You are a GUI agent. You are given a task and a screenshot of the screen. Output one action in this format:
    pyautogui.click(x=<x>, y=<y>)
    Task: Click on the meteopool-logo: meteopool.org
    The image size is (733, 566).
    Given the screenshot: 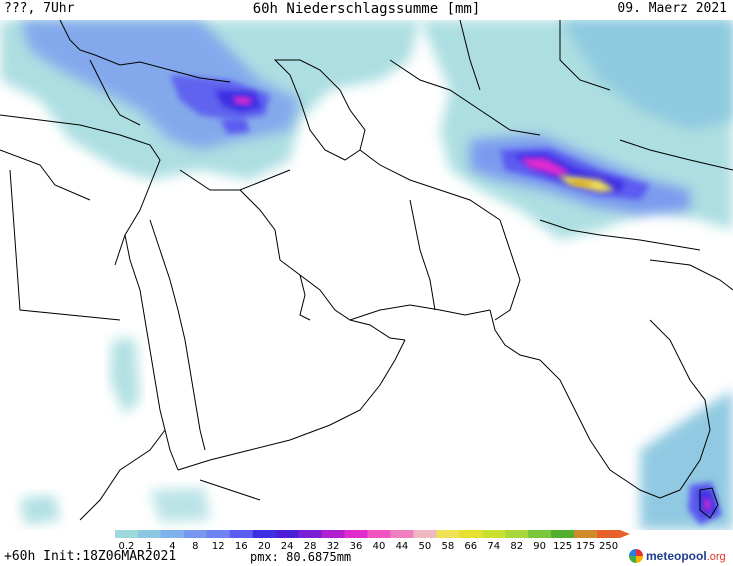 What is the action you would take?
    pyautogui.click(x=677, y=556)
    